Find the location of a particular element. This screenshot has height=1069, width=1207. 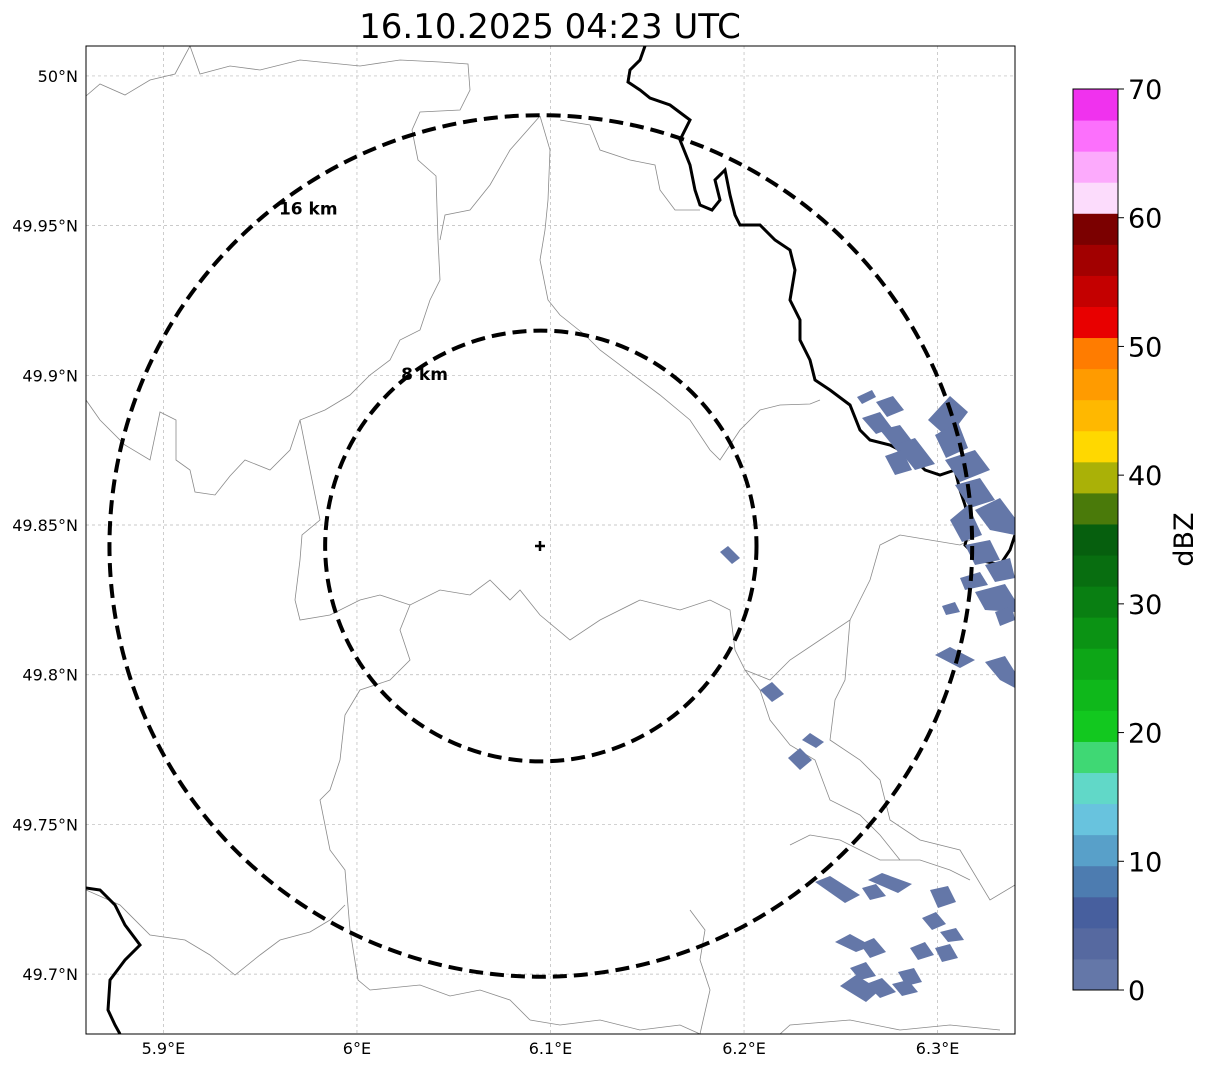

lat-tick-label: 49.7°N is located at coordinates (50, 974).